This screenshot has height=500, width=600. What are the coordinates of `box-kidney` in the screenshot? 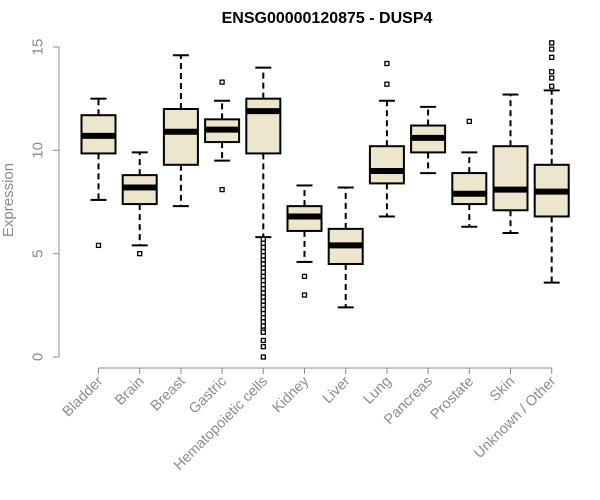 It's located at (304, 241).